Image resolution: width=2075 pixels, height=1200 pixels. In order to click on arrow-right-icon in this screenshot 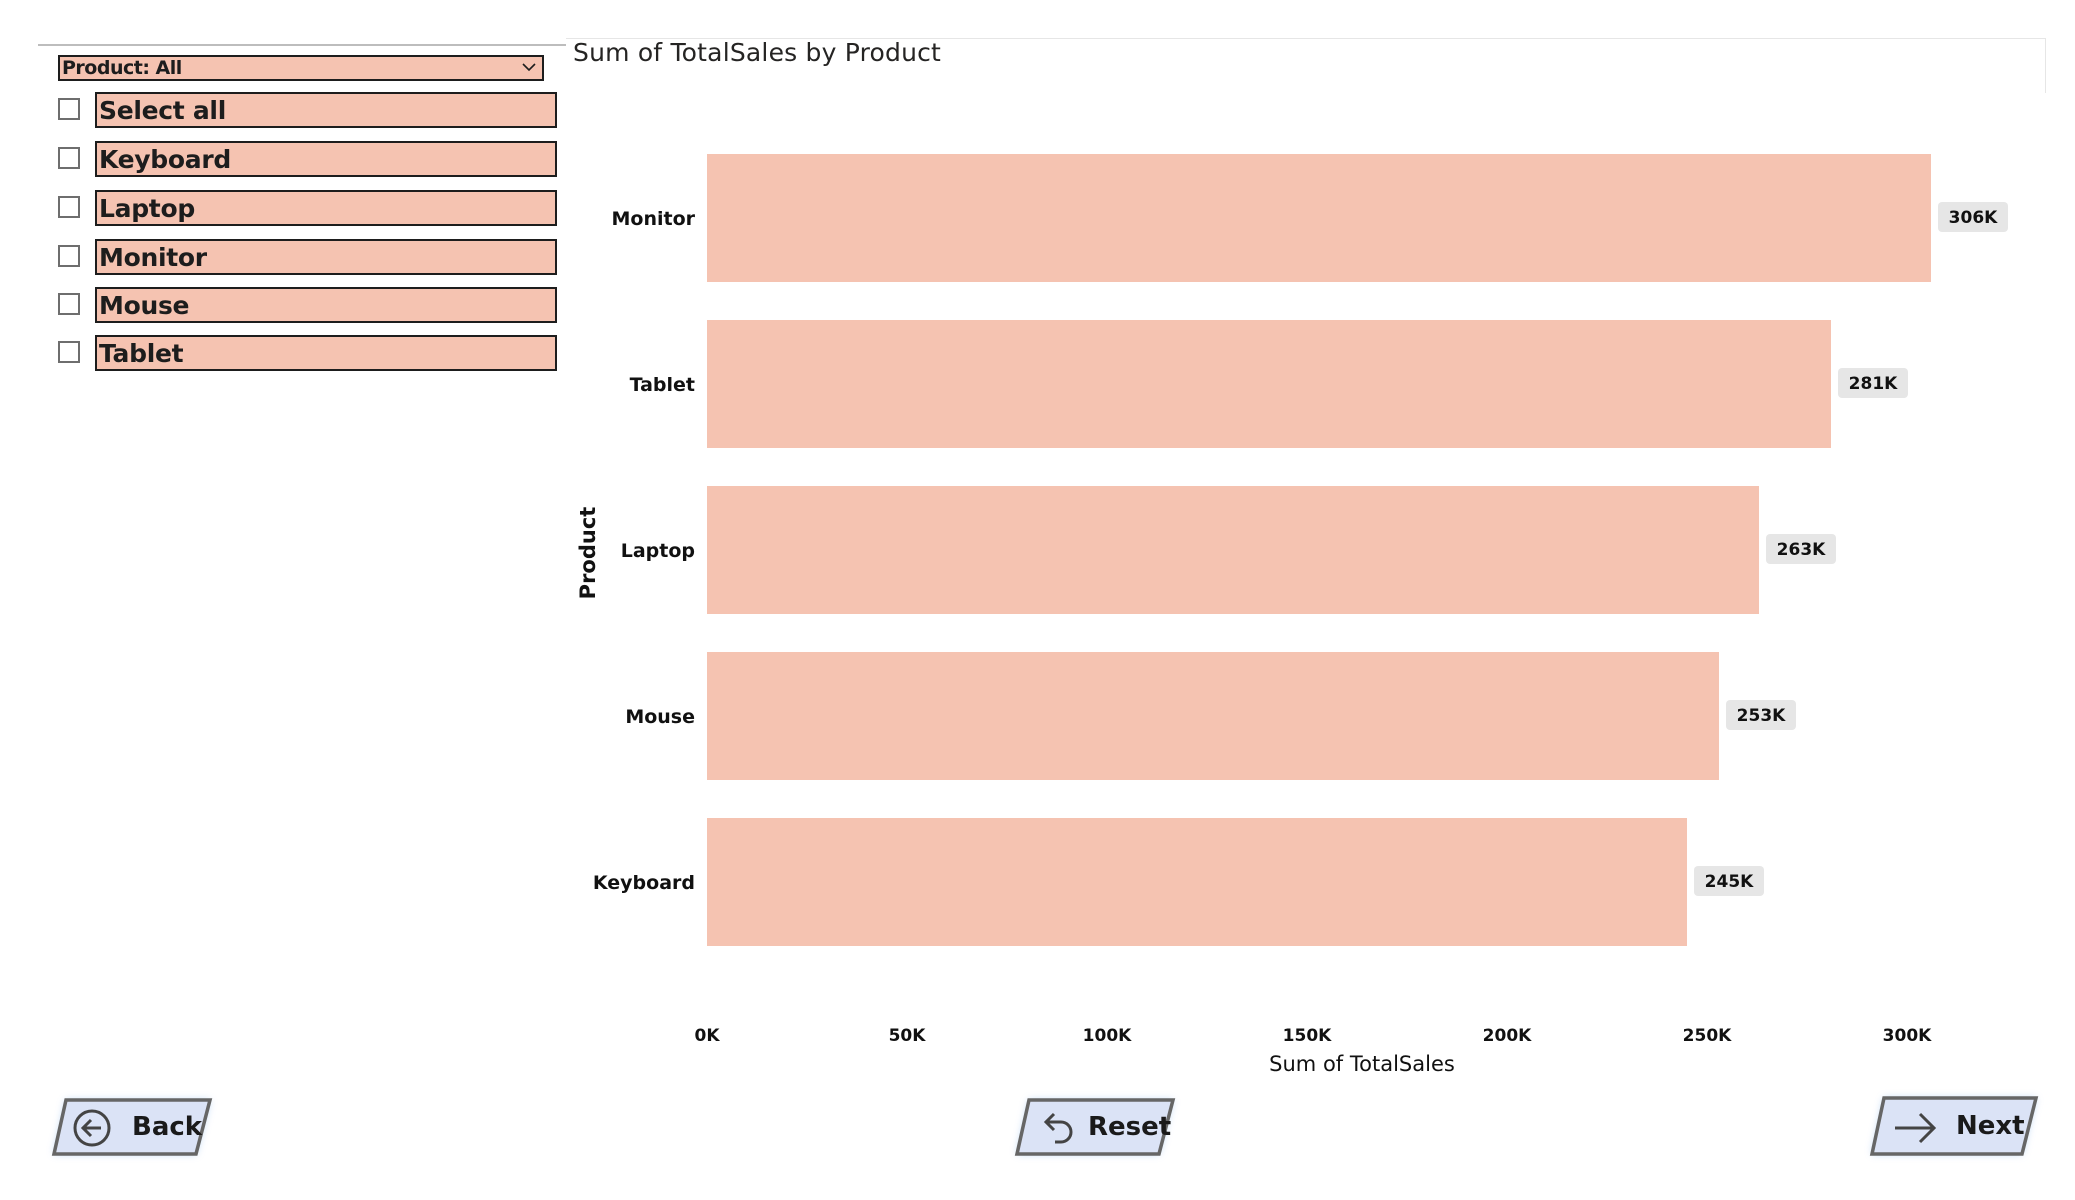, I will do `click(1916, 1128)`.